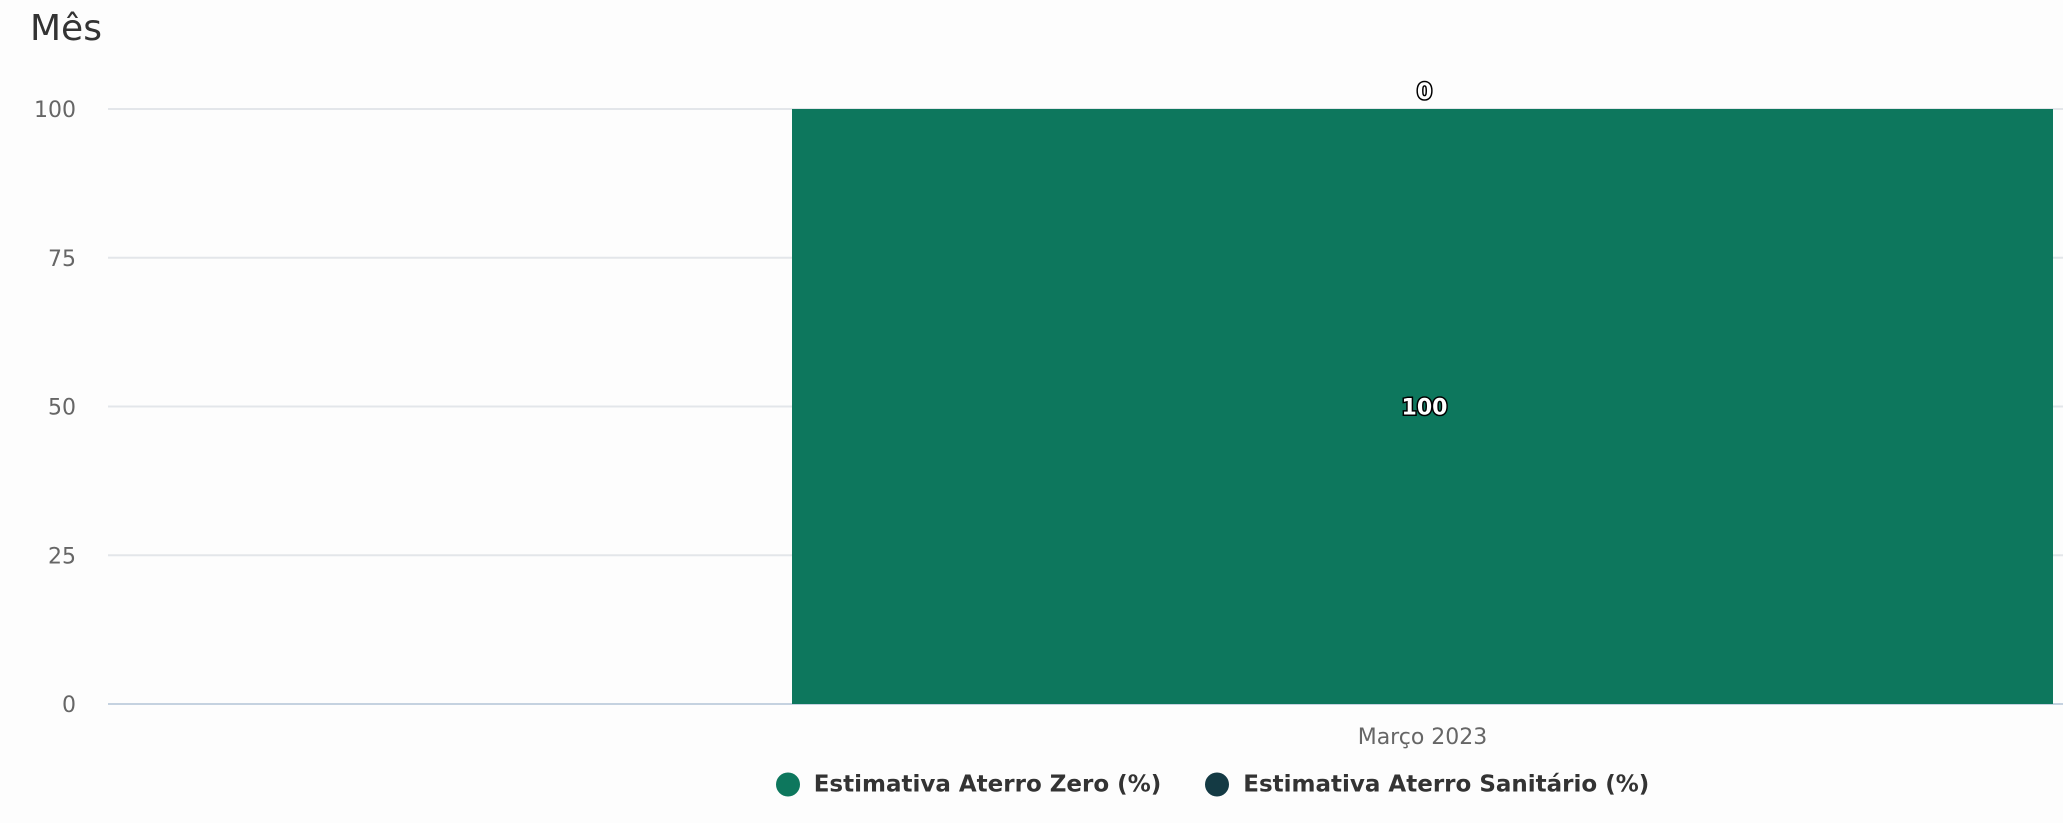 The width and height of the screenshot is (2063, 823). I want to click on x-tick-label: Março 2023, so click(1423, 737).